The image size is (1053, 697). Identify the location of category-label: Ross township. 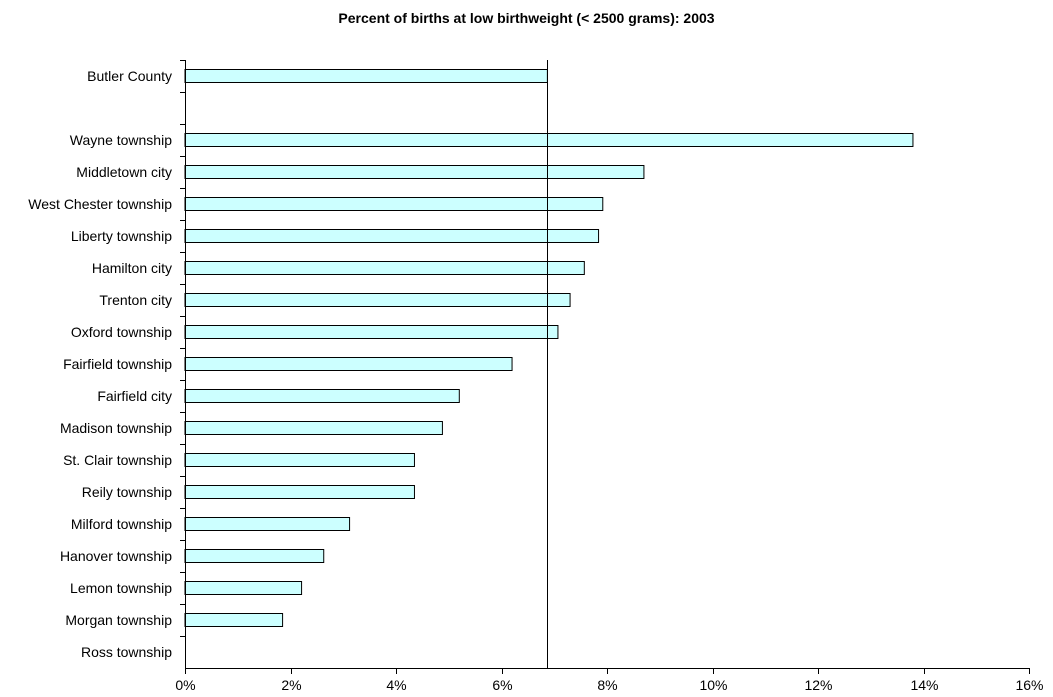
(126, 652).